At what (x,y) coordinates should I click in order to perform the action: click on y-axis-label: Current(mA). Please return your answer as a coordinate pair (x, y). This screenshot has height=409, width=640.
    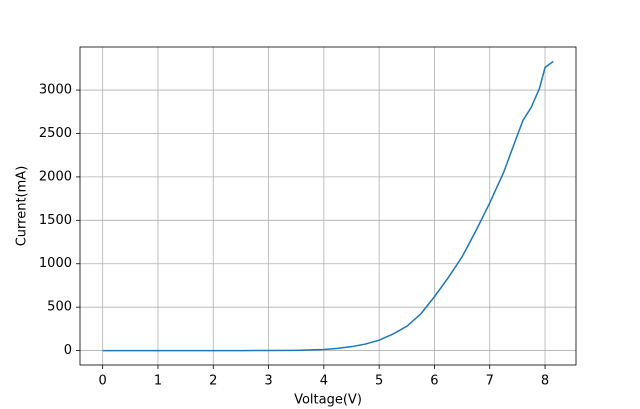
    Looking at the image, I should click on (22, 206).